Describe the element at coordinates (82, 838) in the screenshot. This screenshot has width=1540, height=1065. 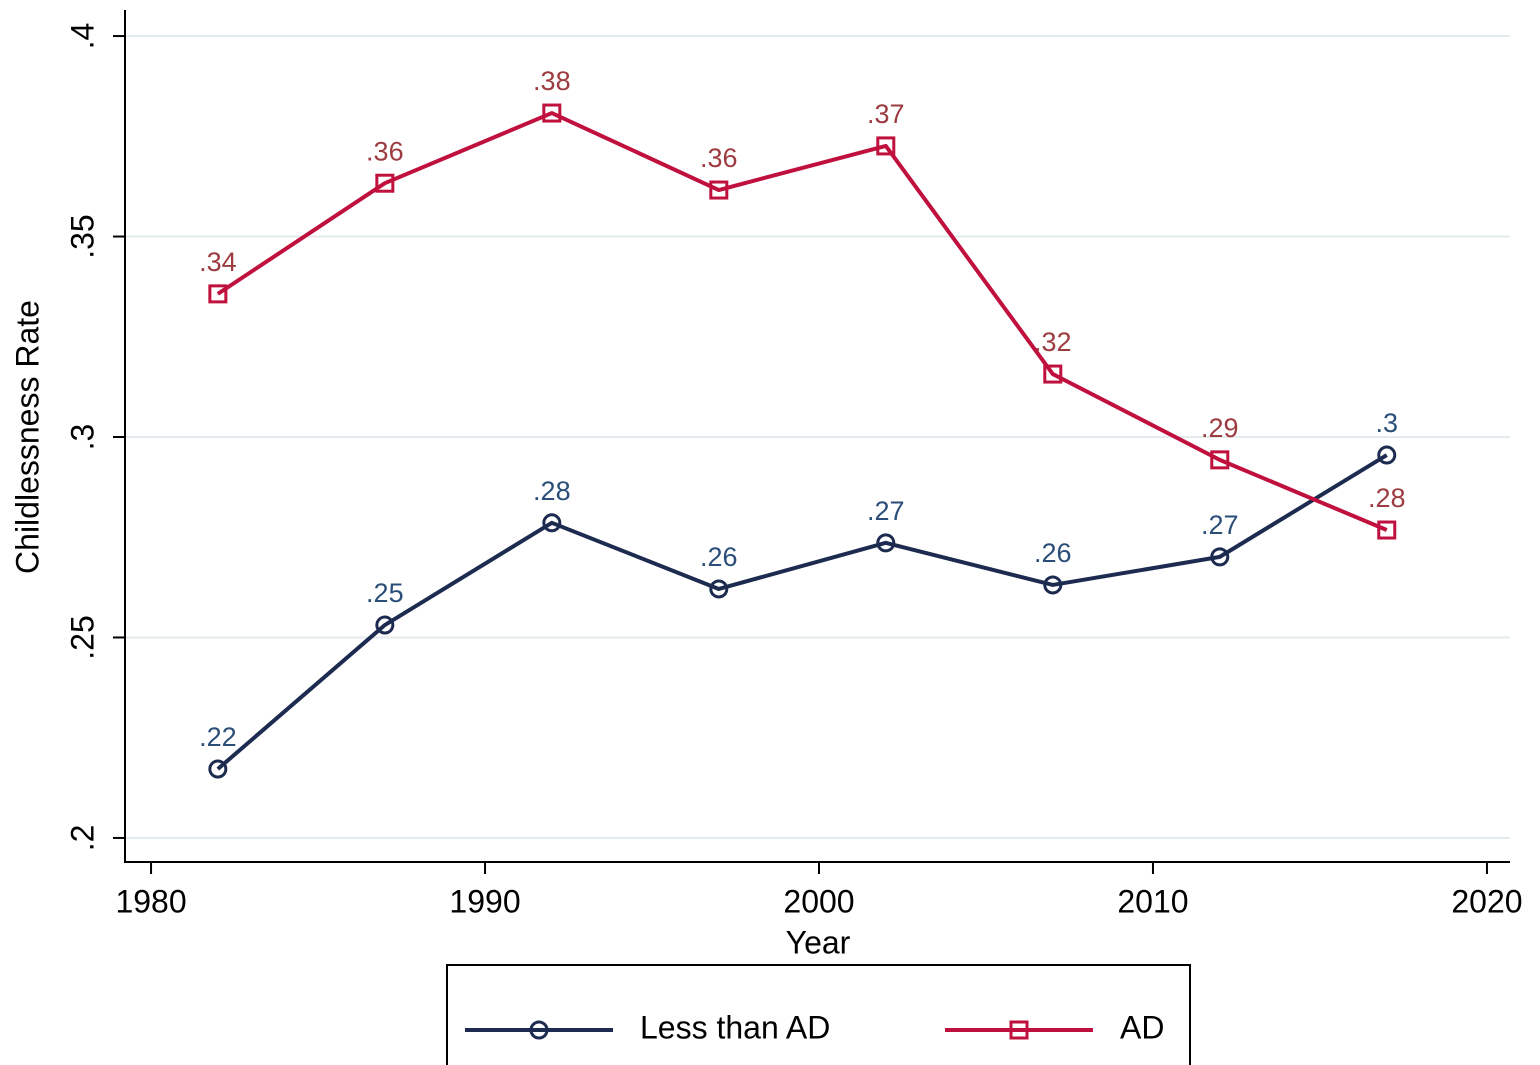
I see `y-tick-label: .2` at that location.